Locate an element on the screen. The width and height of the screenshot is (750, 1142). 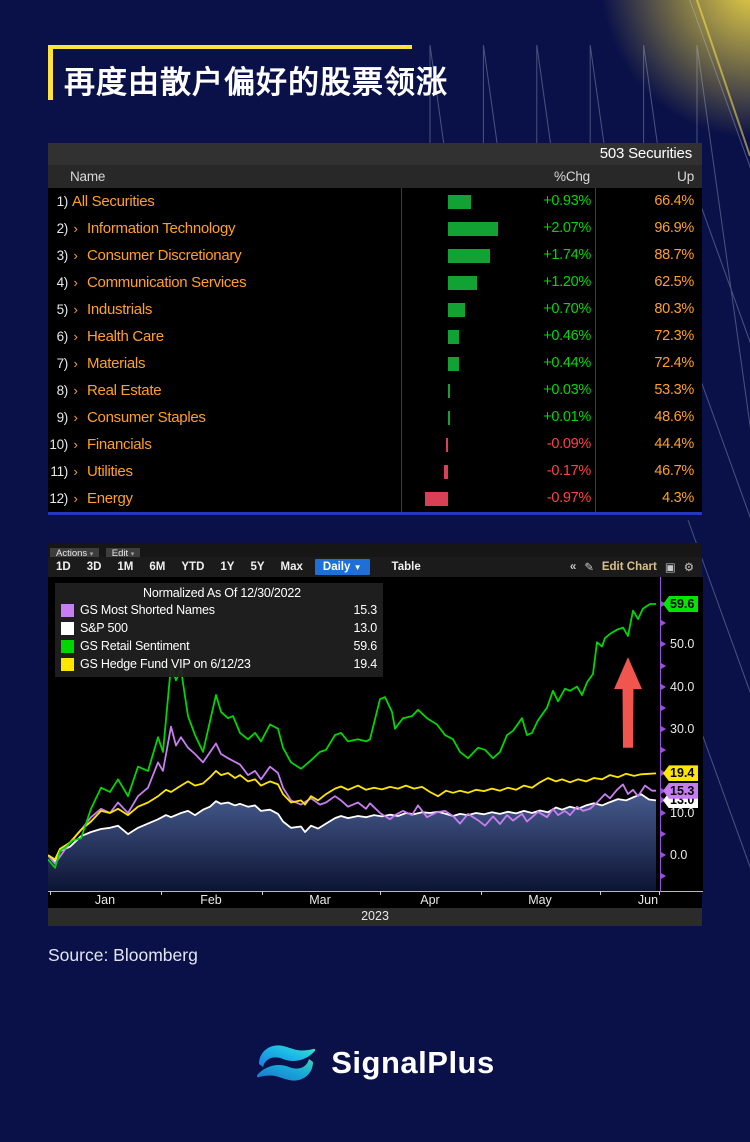
brand-name: SignalPlus is located at coordinates (413, 1062).